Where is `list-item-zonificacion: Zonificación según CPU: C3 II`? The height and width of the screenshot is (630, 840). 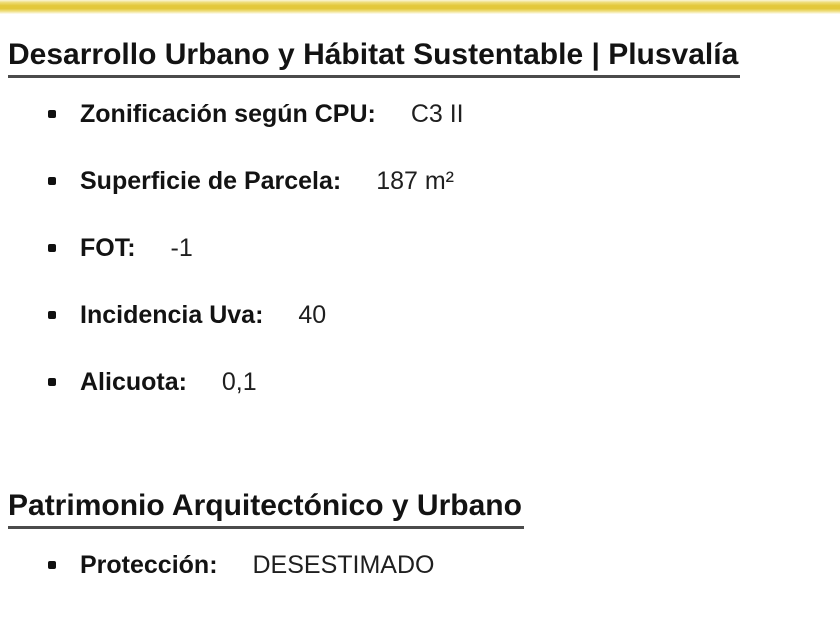 list-item-zonificacion: Zonificación según CPU: C3 II is located at coordinates (419, 114).